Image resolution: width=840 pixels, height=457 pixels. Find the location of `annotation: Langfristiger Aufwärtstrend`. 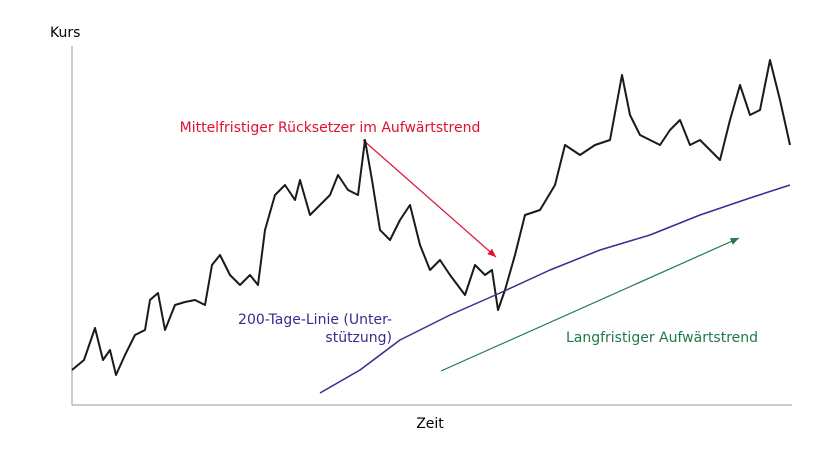

annotation: Langfristiger Aufwärtstrend is located at coordinates (662, 338).